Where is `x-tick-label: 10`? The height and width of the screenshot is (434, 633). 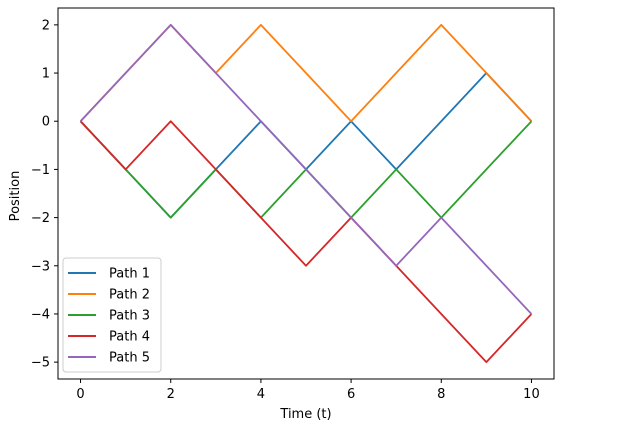 x-tick-label: 10 is located at coordinates (531, 394).